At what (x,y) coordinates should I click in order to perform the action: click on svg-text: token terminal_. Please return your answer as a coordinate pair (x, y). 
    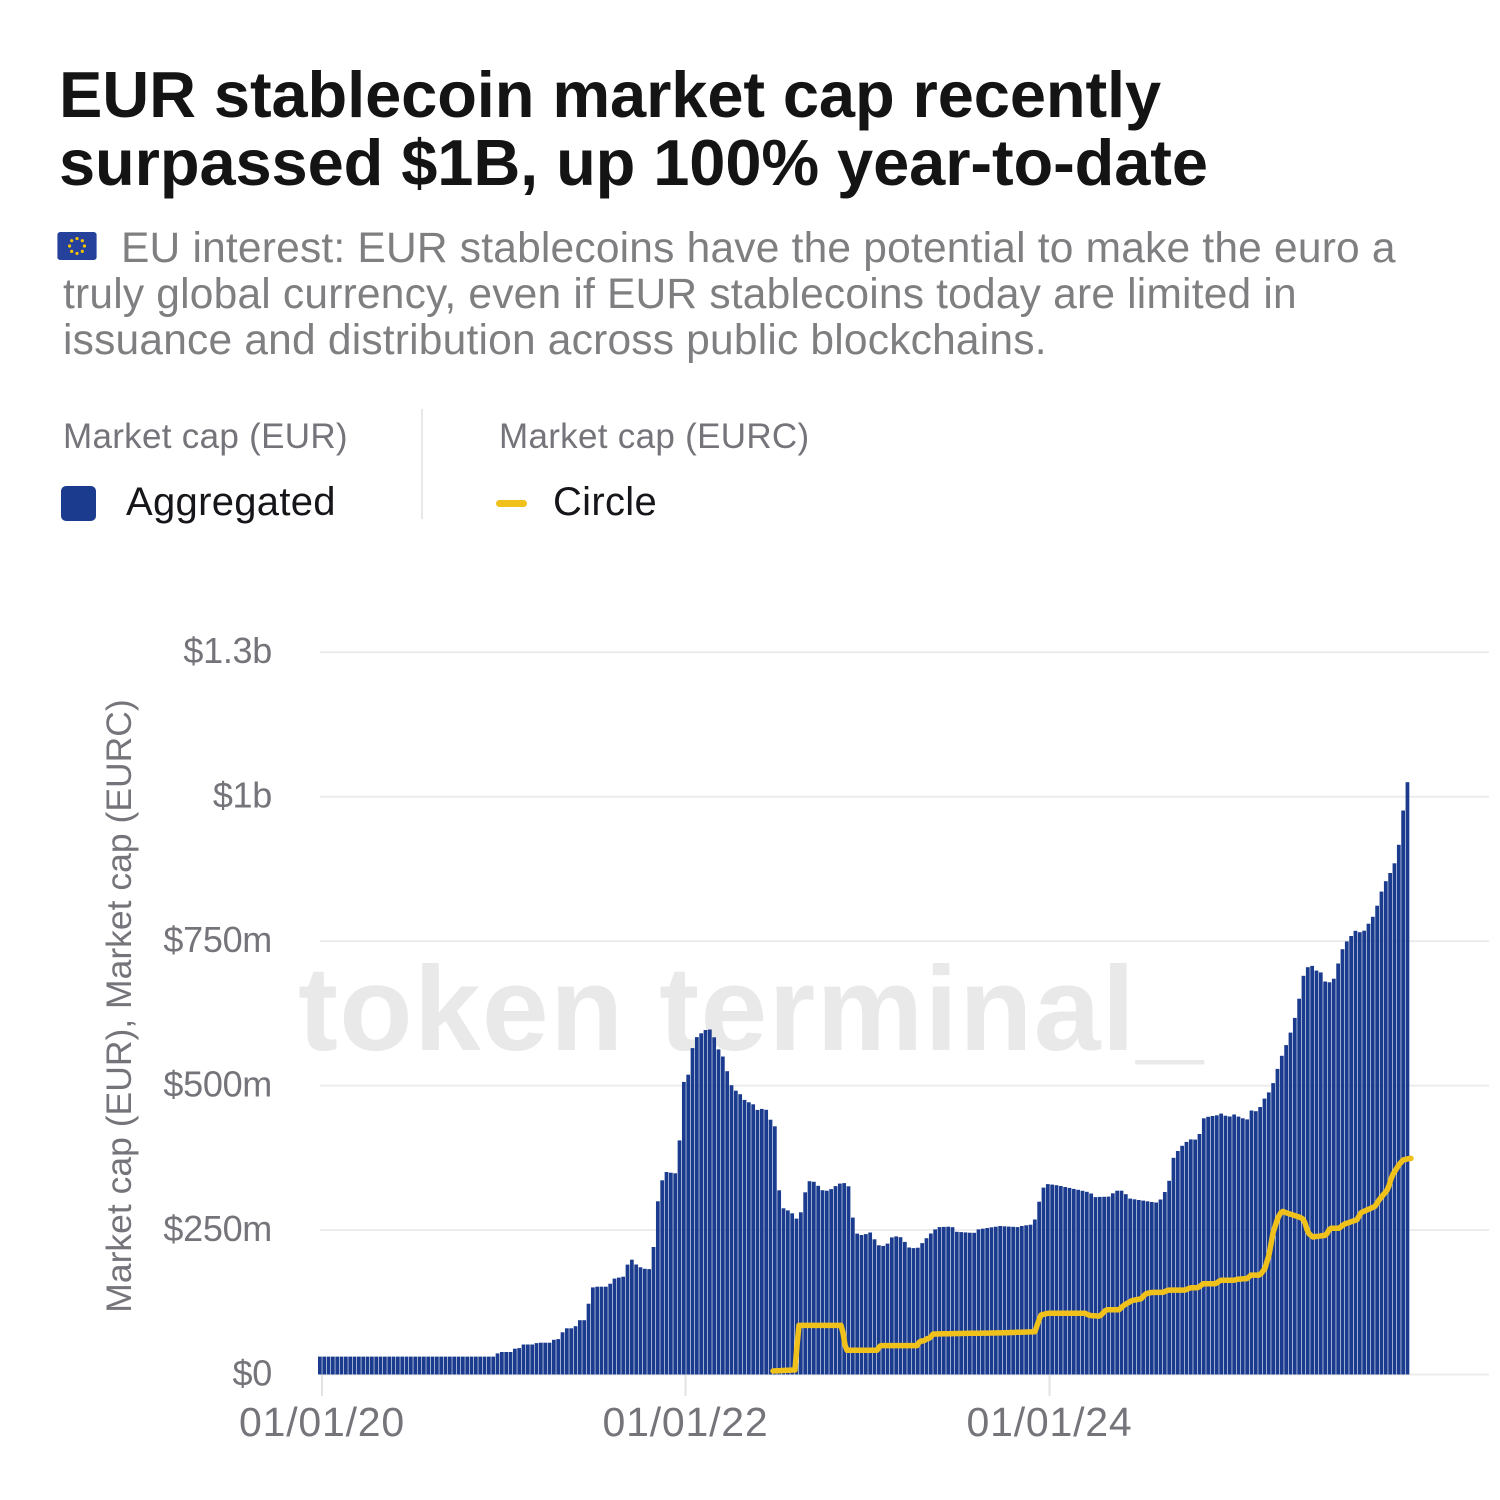
    Looking at the image, I should click on (751, 1009).